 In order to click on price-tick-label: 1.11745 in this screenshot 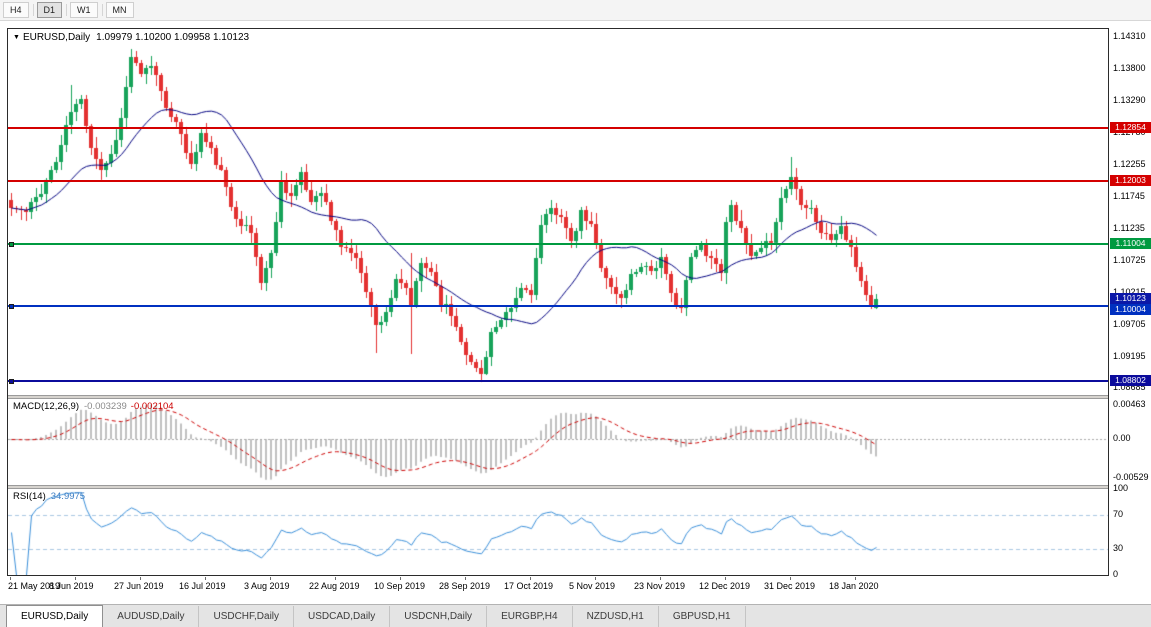, I will do `click(1129, 196)`.